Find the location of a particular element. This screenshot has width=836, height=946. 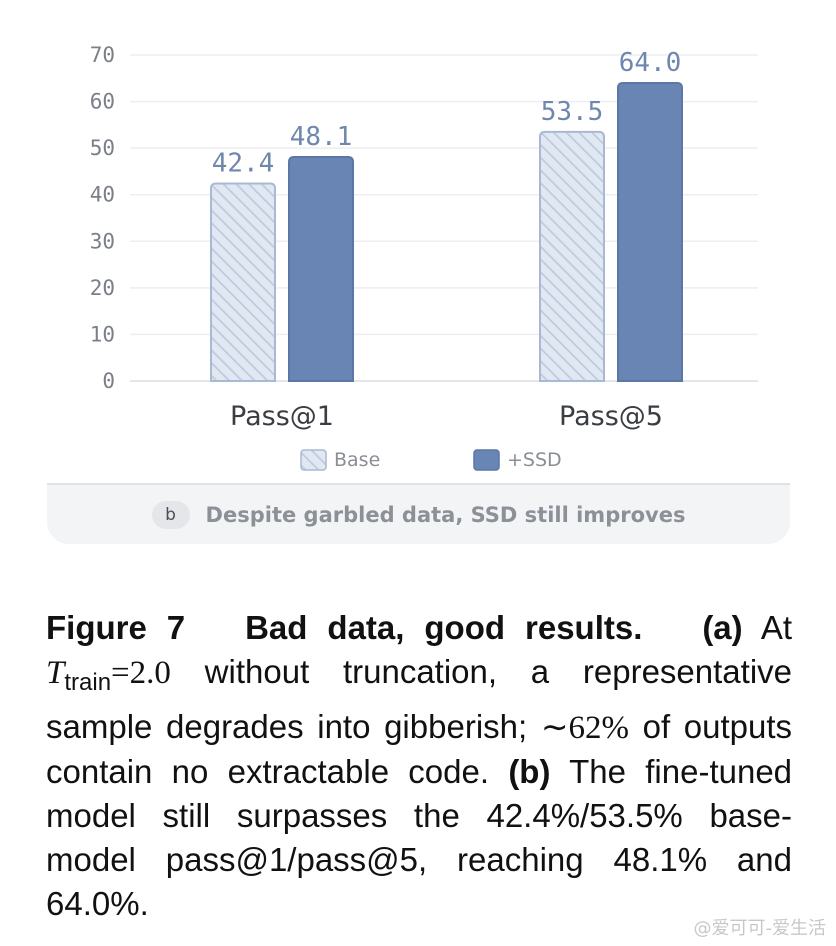

data-label: 64.0 is located at coordinates (650, 63).